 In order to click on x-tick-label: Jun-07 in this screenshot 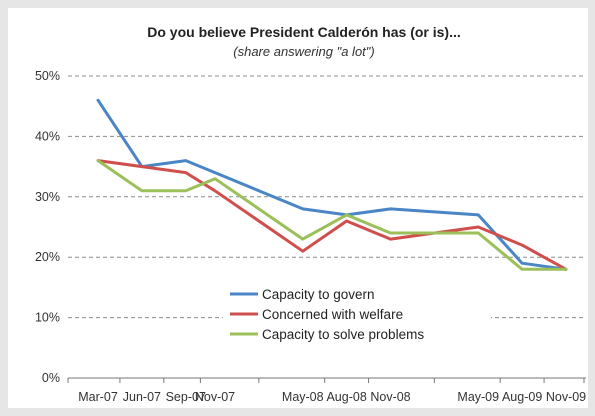, I will do `click(142, 397)`.